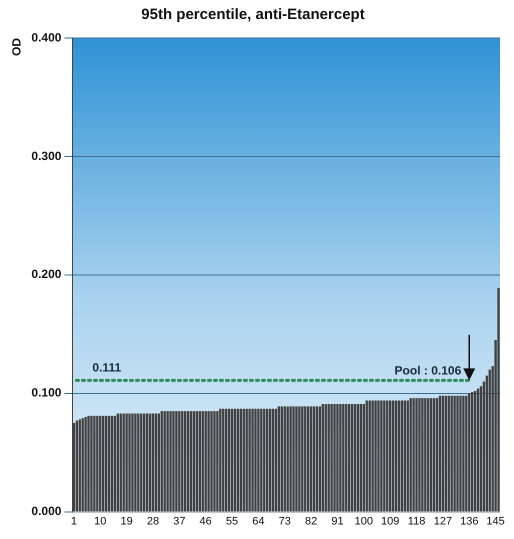 This screenshot has height=539, width=514. I want to click on x-tick-label: 136, so click(469, 521).